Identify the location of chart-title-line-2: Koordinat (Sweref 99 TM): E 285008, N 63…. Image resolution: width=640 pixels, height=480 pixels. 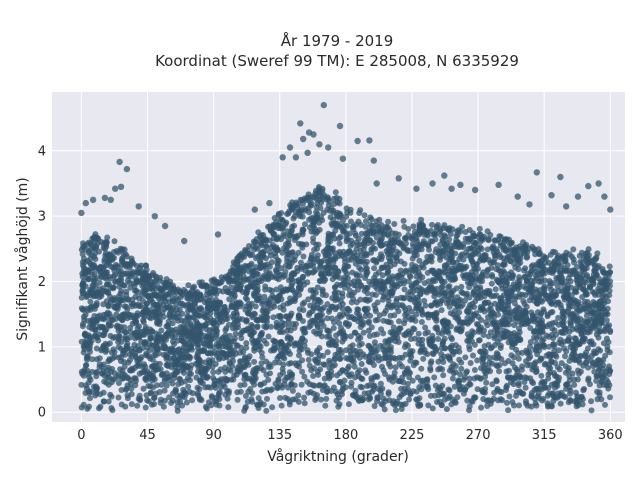
(337, 61).